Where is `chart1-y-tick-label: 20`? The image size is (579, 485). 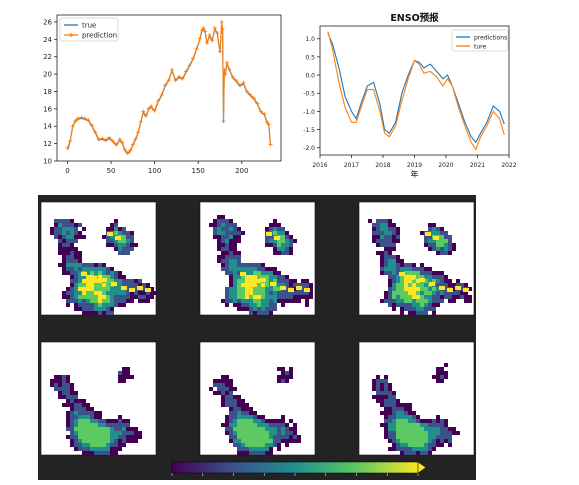 chart1-y-tick-label: 20 is located at coordinates (47, 75).